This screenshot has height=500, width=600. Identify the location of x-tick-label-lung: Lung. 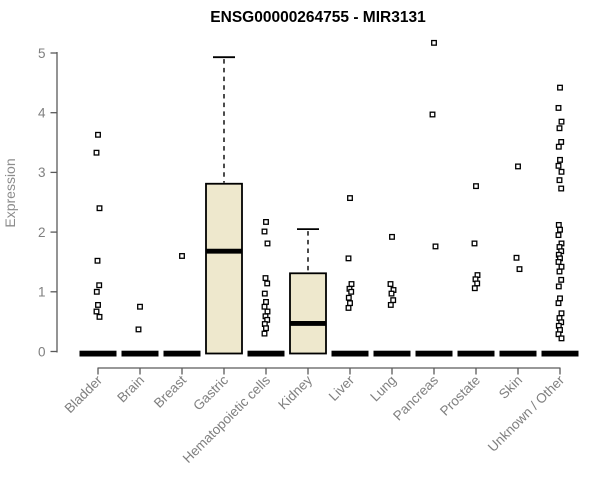
(383, 389).